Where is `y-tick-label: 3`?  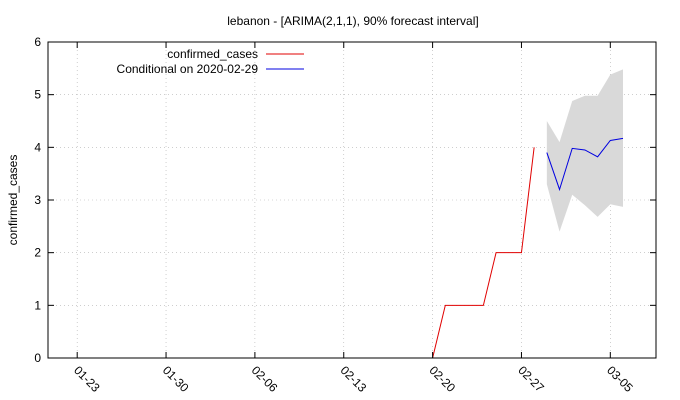 y-tick-label: 3 is located at coordinates (37, 200).